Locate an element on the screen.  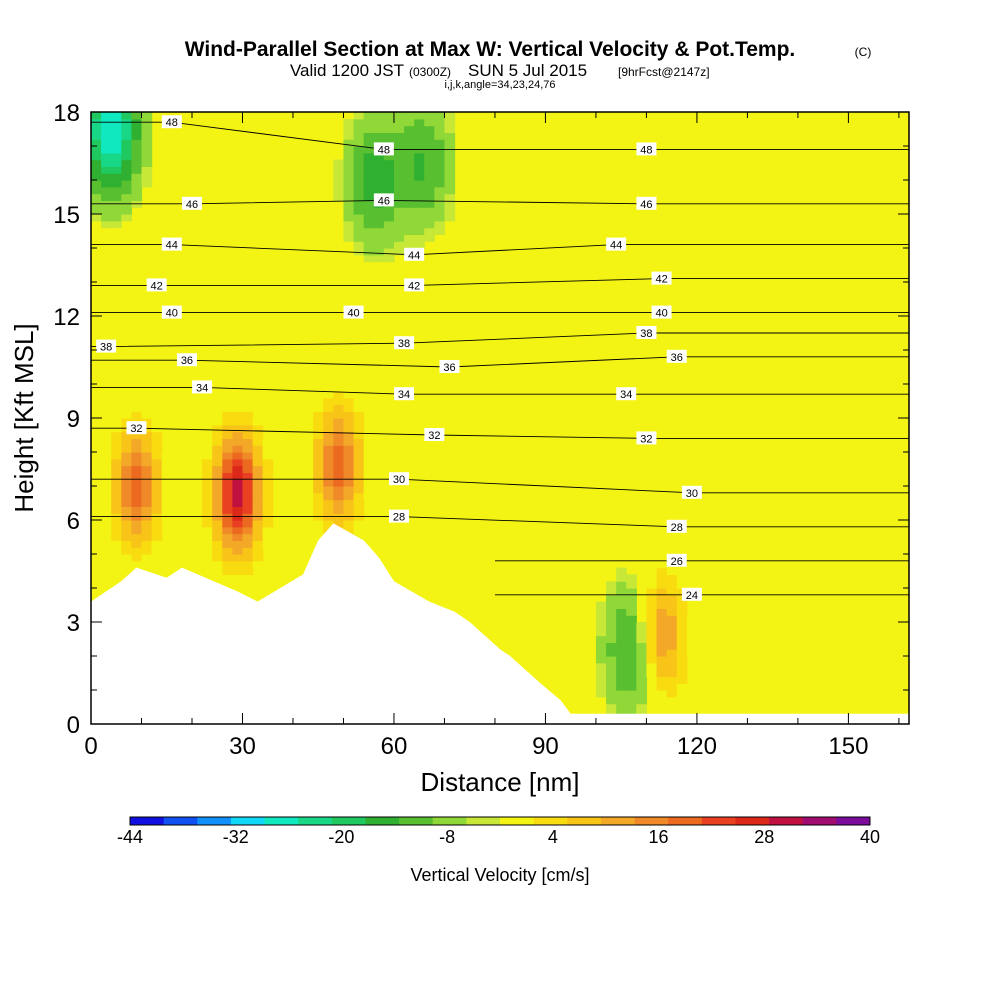
contour-label: 44 is located at coordinates (616, 246).